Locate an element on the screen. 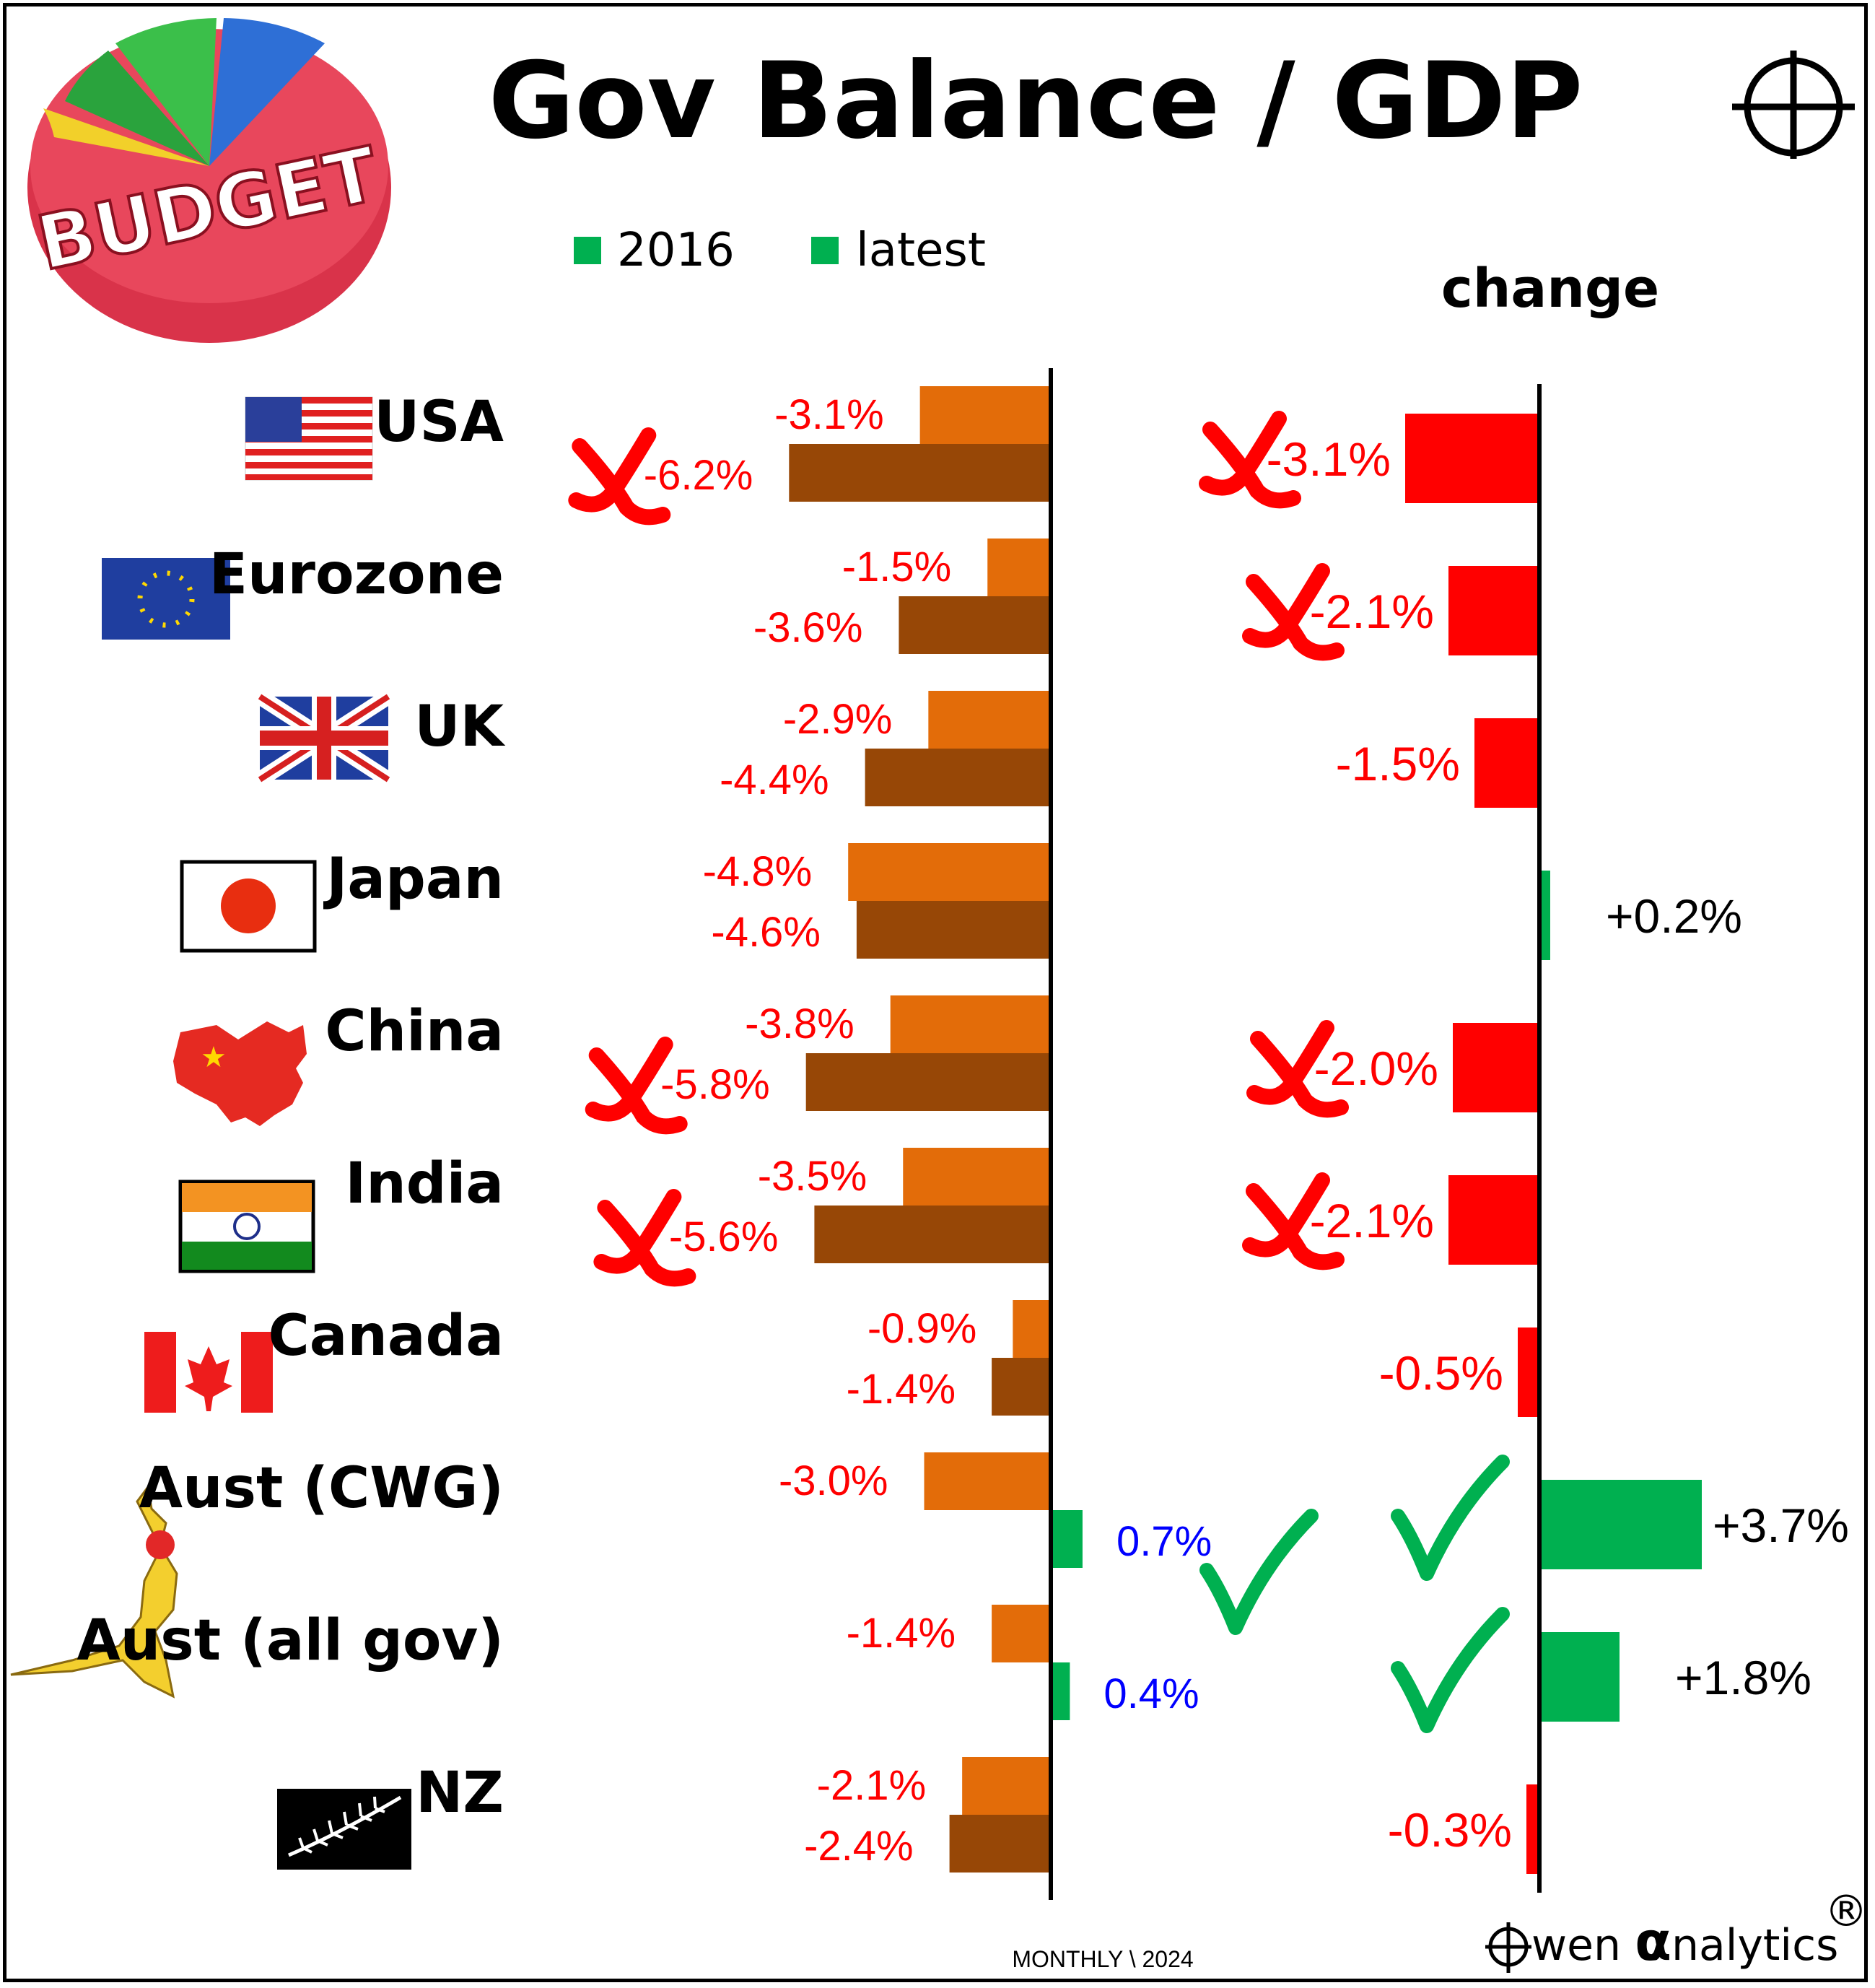 The height and width of the screenshot is (1988, 1875). country-label-nz: NZ is located at coordinates (460, 1794).